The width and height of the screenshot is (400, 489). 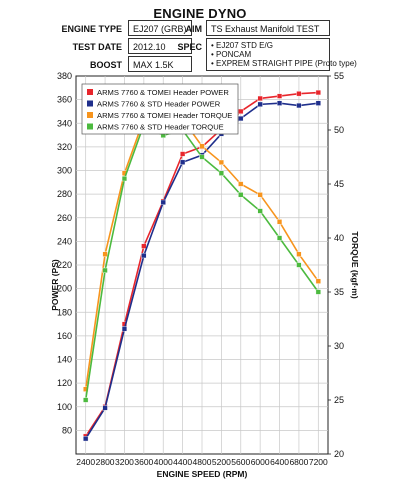 What do you see at coordinates (189, 47) in the screenshot?
I see `spec-label: SPEC` at bounding box center [189, 47].